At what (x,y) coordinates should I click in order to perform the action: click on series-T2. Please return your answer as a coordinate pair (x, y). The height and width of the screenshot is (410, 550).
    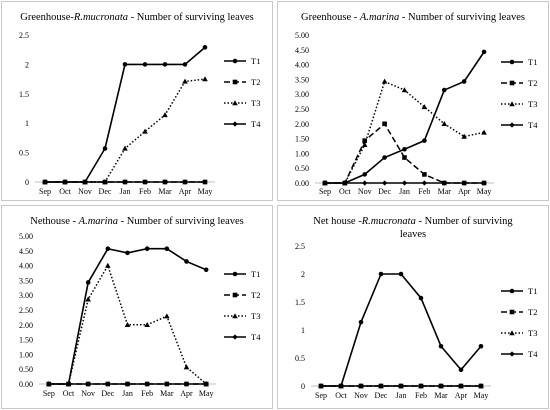
    Looking at the image, I should click on (404, 153).